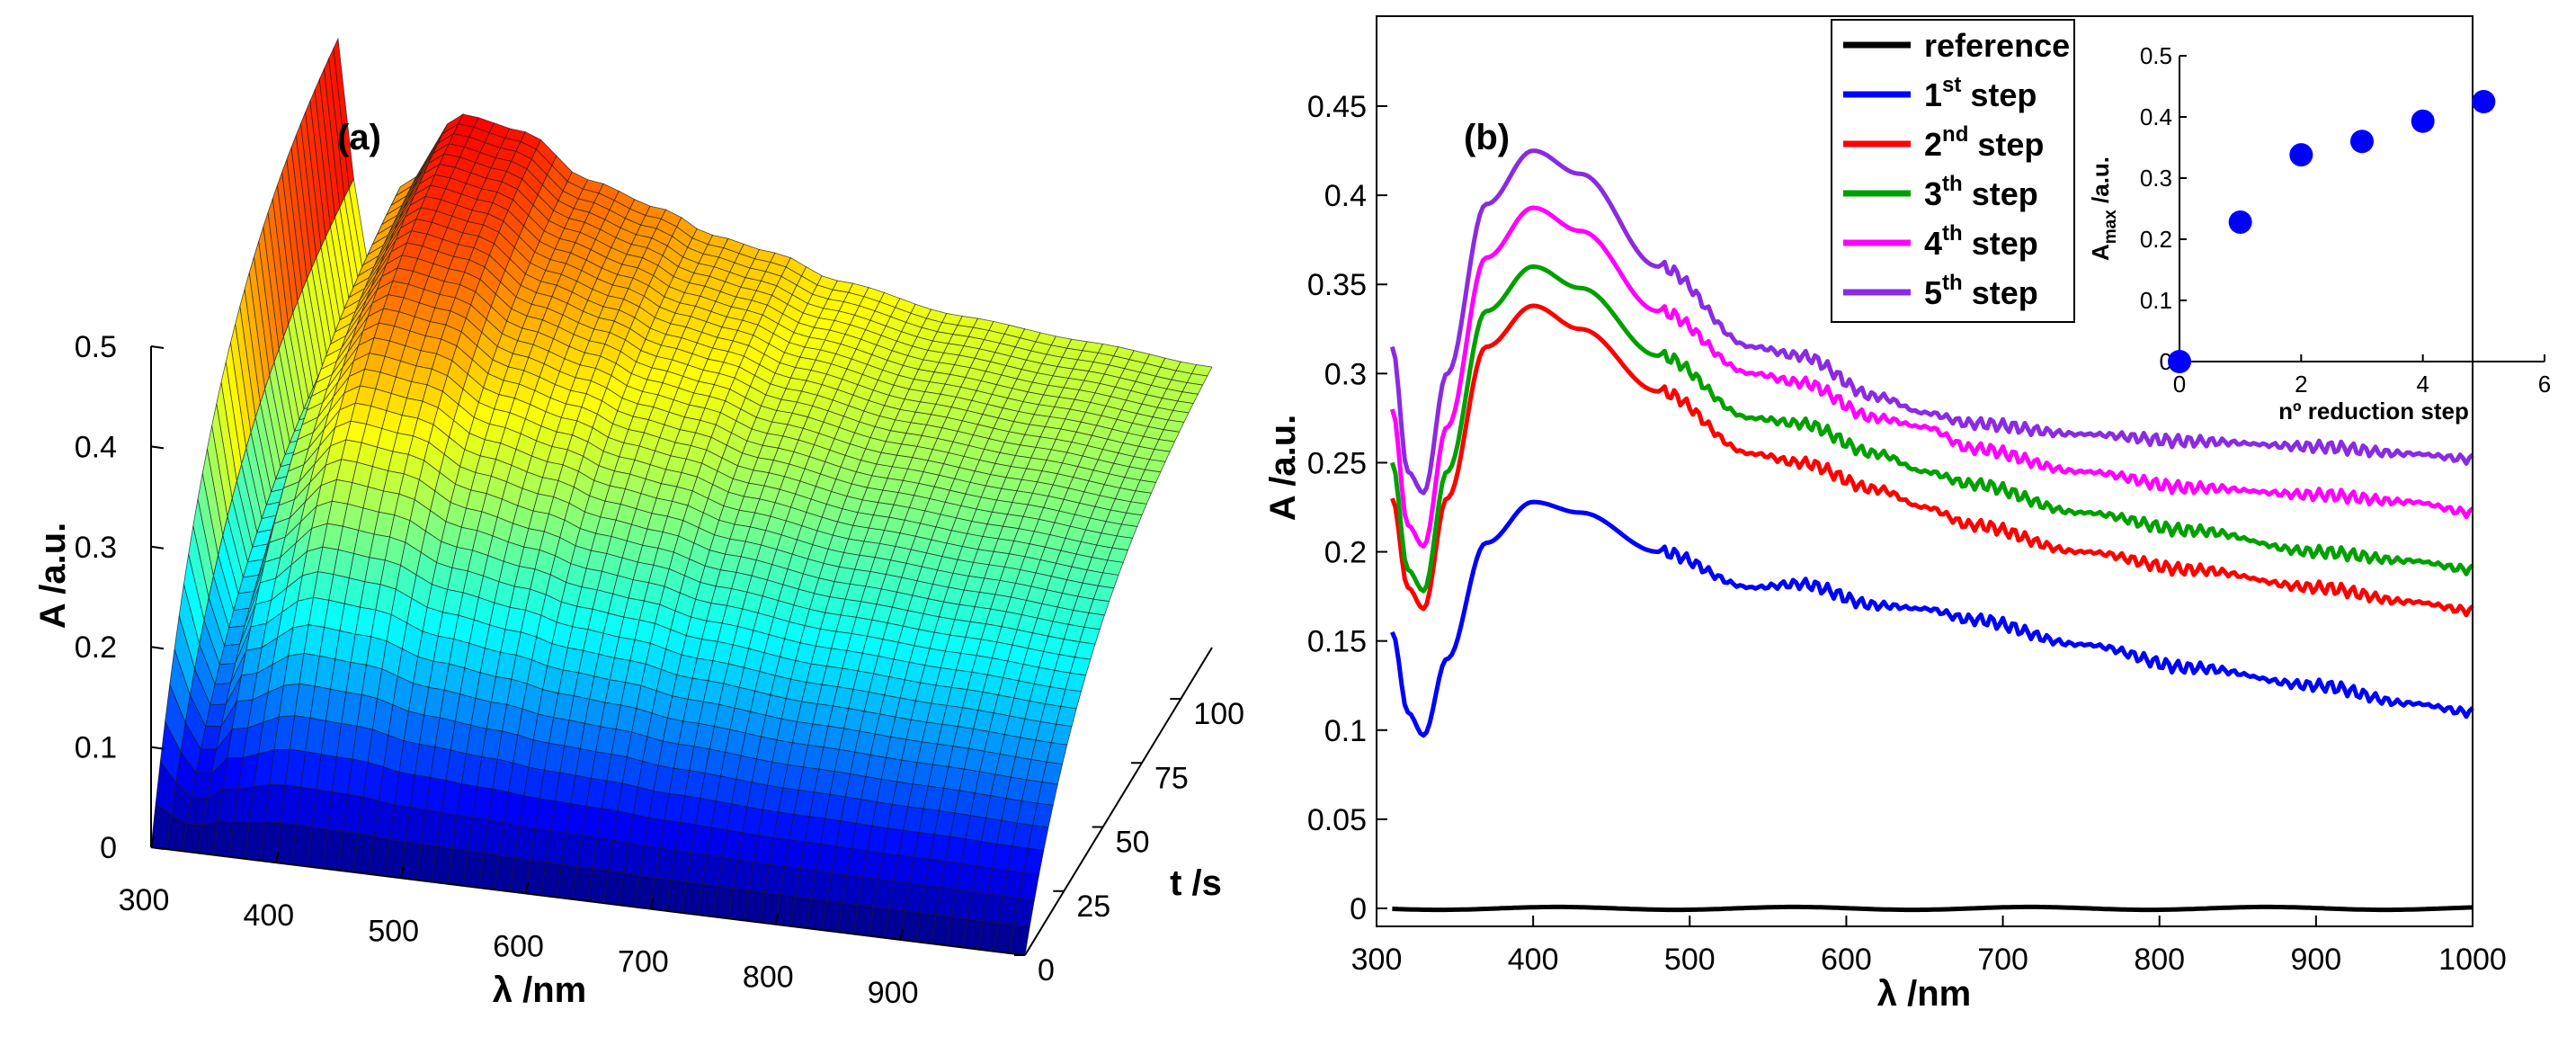  Describe the element at coordinates (1933, 908) in the screenshot. I see `series-line-reference` at that location.